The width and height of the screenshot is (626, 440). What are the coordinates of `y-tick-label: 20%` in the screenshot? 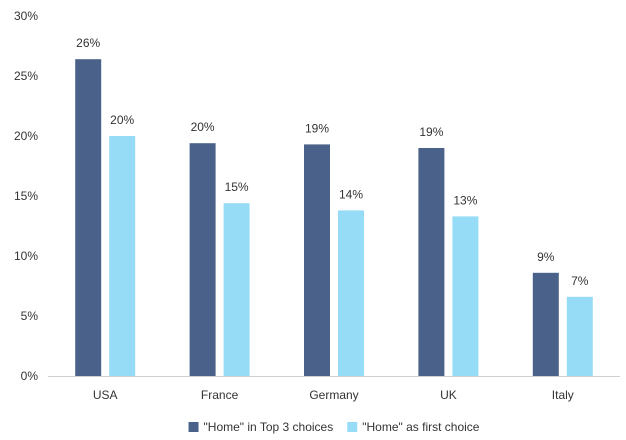 It's located at (26, 136).